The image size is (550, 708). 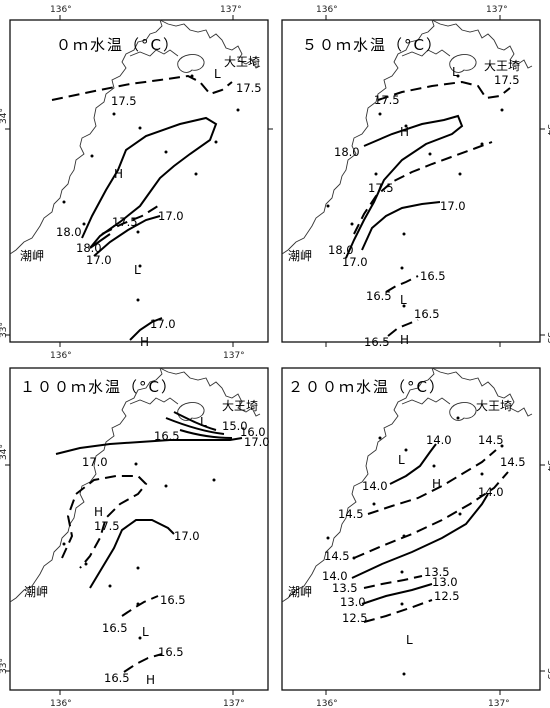 What do you see at coordinates (372, 45) in the screenshot?
I see `panel-title: ５０ｍ水温（°C）` at bounding box center [372, 45].